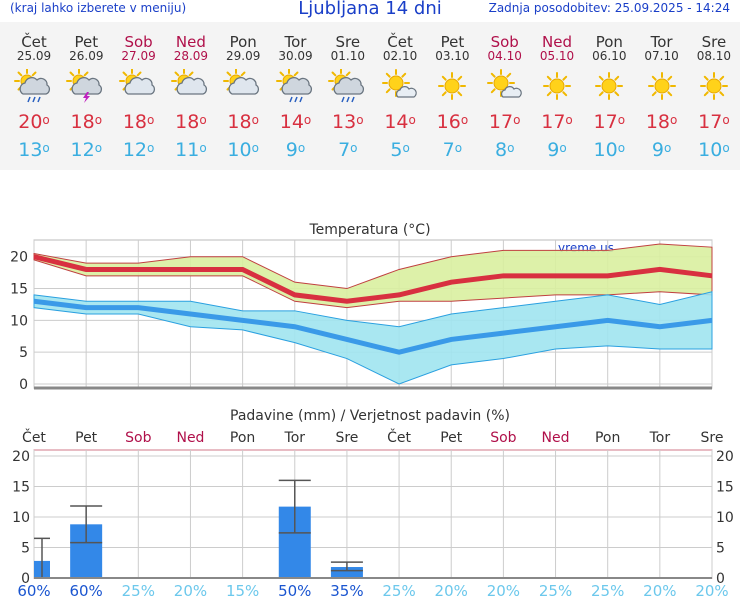  I want to click on day-date: 02.10, so click(400, 56).